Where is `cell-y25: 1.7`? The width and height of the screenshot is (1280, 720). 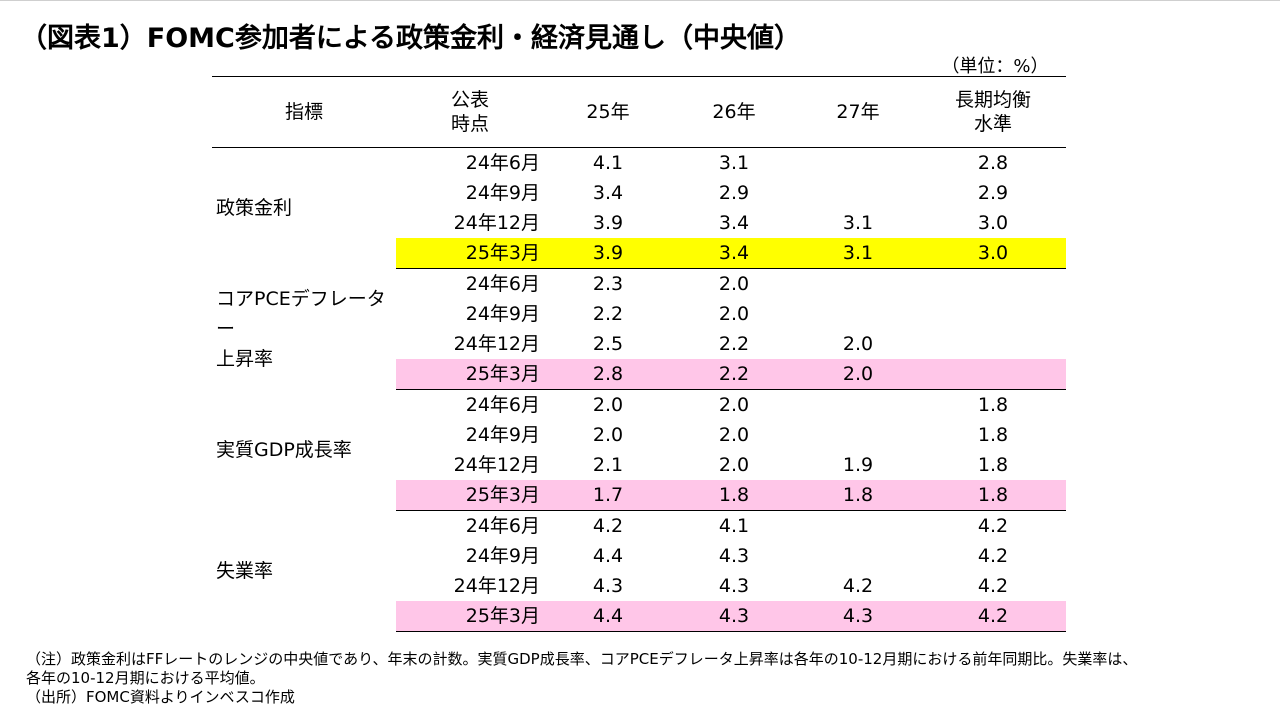
cell-y25: 1.7 is located at coordinates (608, 495).